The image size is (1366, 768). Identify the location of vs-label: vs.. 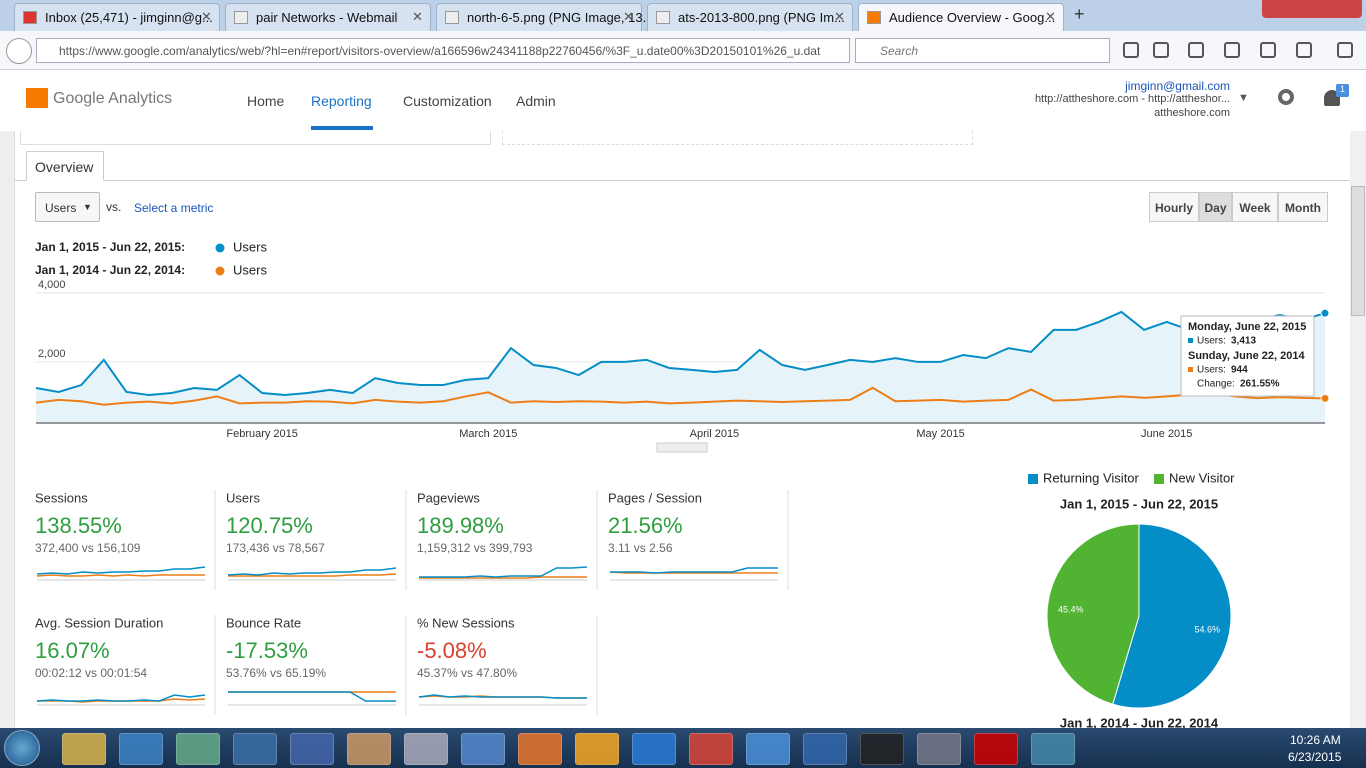
(114, 207).